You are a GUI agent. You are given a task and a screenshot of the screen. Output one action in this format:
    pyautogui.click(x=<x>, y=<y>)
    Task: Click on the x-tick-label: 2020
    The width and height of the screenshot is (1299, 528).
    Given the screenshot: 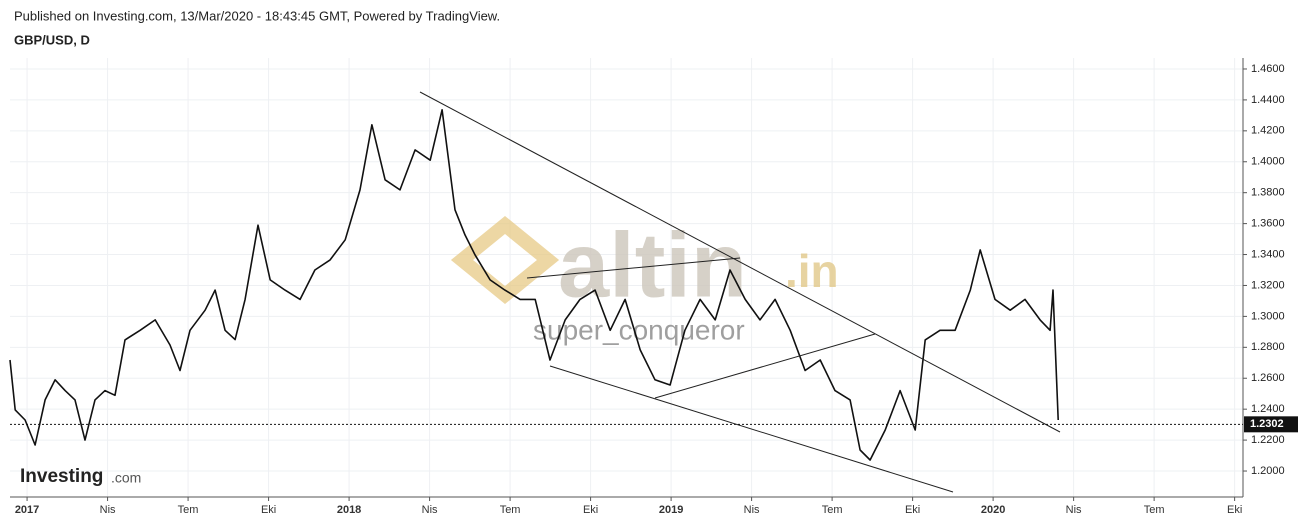 What is the action you would take?
    pyautogui.click(x=993, y=510)
    